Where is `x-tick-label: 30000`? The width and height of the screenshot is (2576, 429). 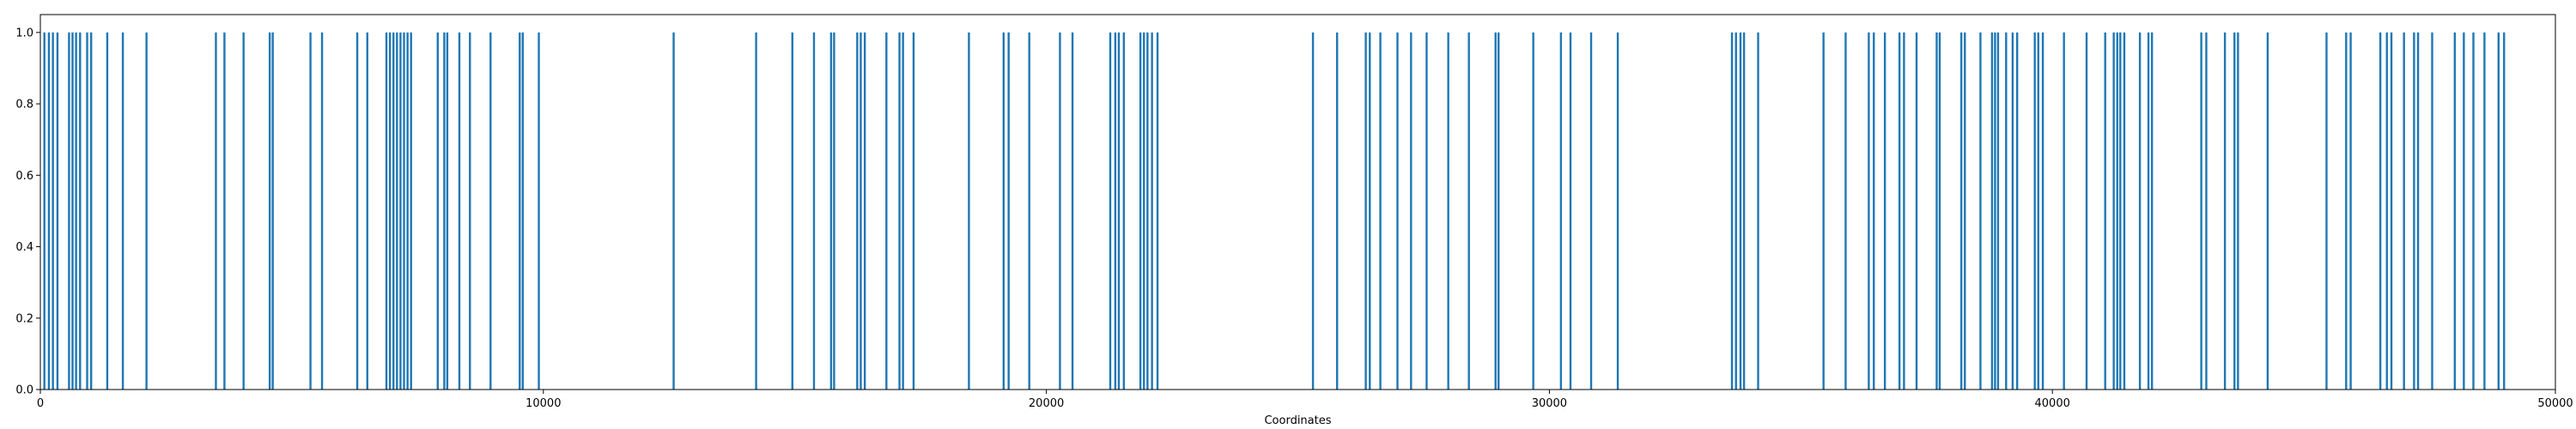 x-tick-label: 30000 is located at coordinates (1550, 404).